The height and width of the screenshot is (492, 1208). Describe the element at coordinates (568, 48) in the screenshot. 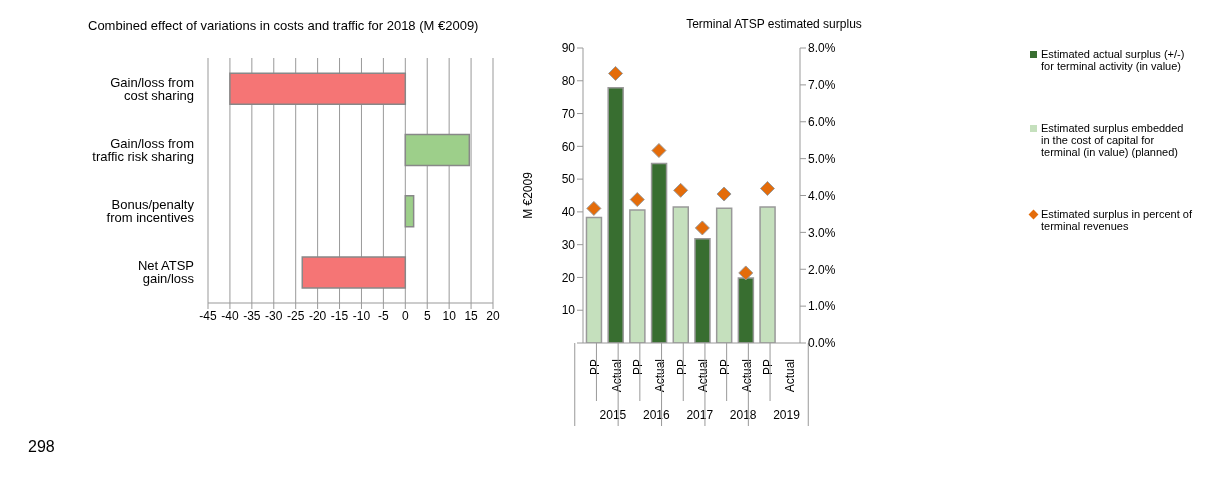

I see `y-tick-label: 90` at that location.